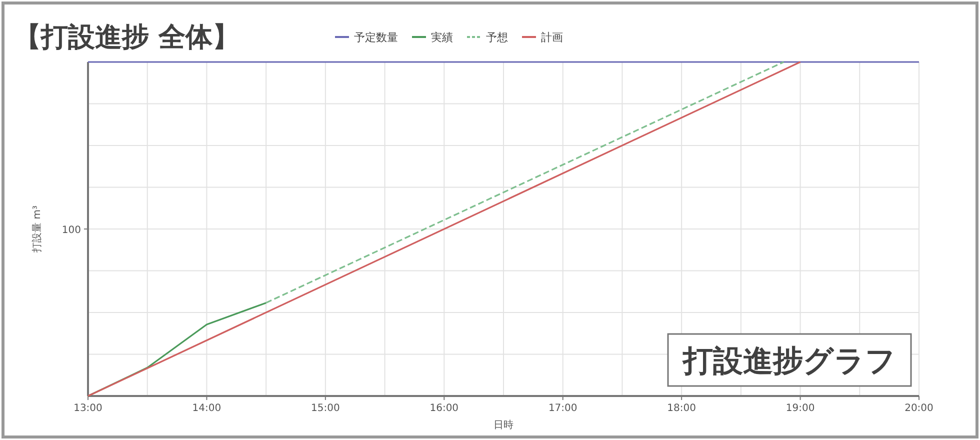 Image resolution: width=980 pixels, height=440 pixels. What do you see at coordinates (497, 37) in the screenshot?
I see `legend-label: 予想` at bounding box center [497, 37].